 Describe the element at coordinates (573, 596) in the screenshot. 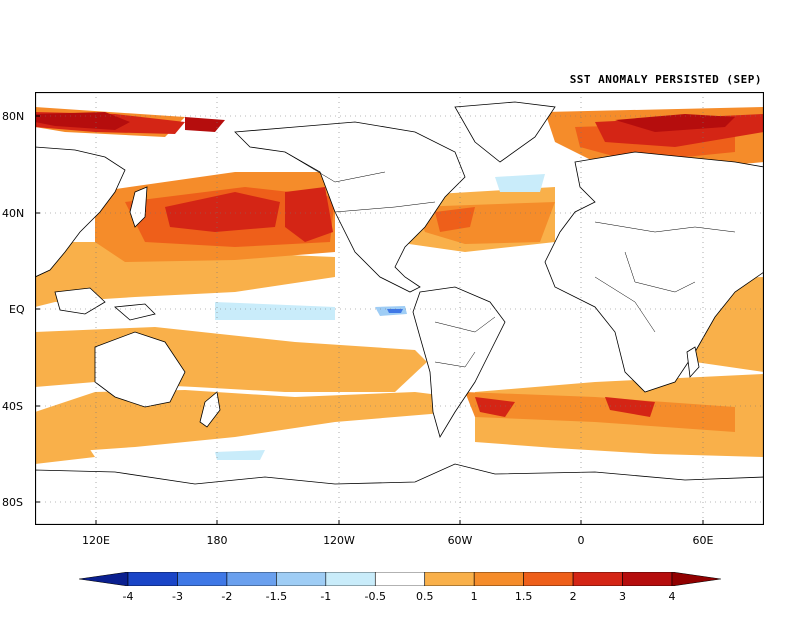

I see `colorbar-tick-label: 2` at that location.